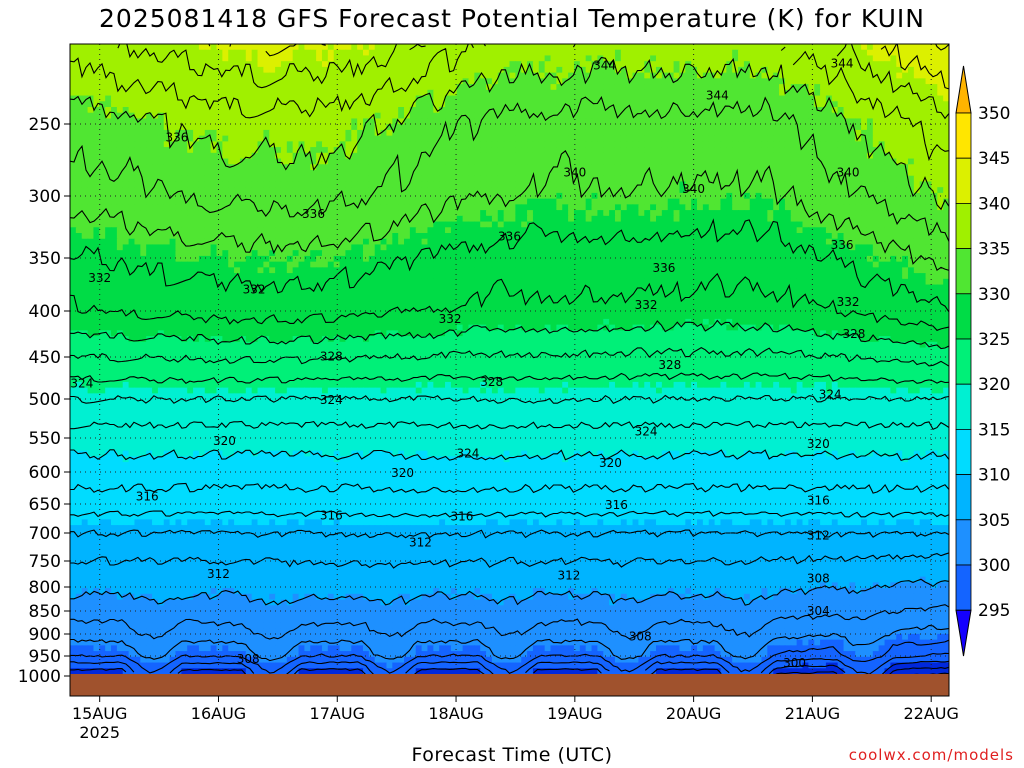 The width and height of the screenshot is (1024, 768). I want to click on x-axis-label: Forecast Time (UTC), so click(512, 755).